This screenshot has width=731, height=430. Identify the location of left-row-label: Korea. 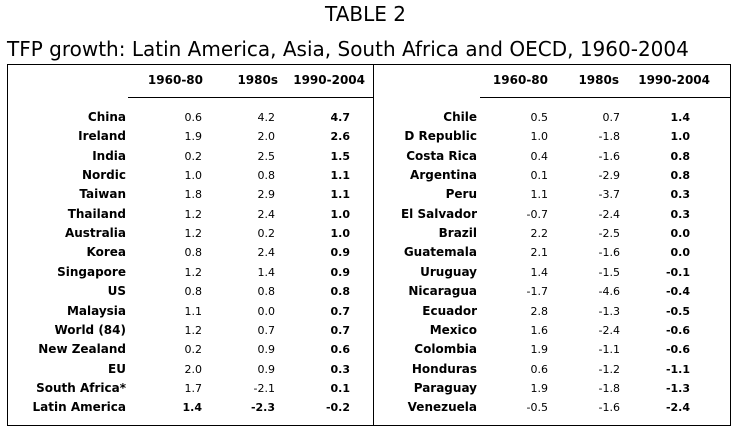
(106, 252).